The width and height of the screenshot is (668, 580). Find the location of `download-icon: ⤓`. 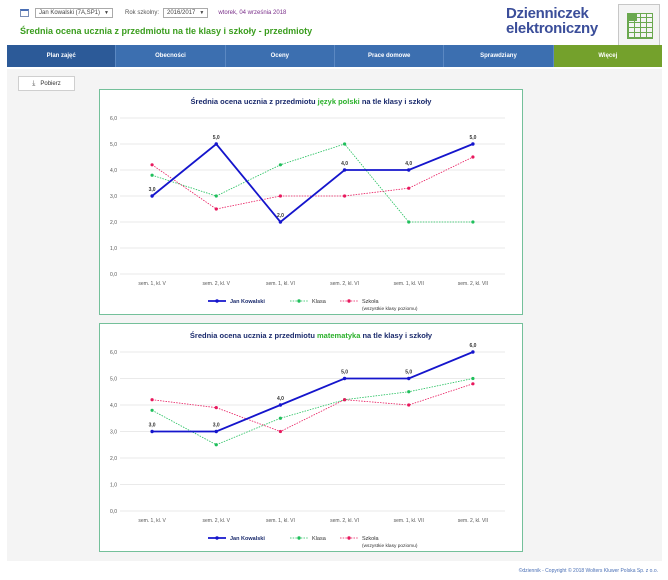

download-icon: ⤓ is located at coordinates (34, 83).